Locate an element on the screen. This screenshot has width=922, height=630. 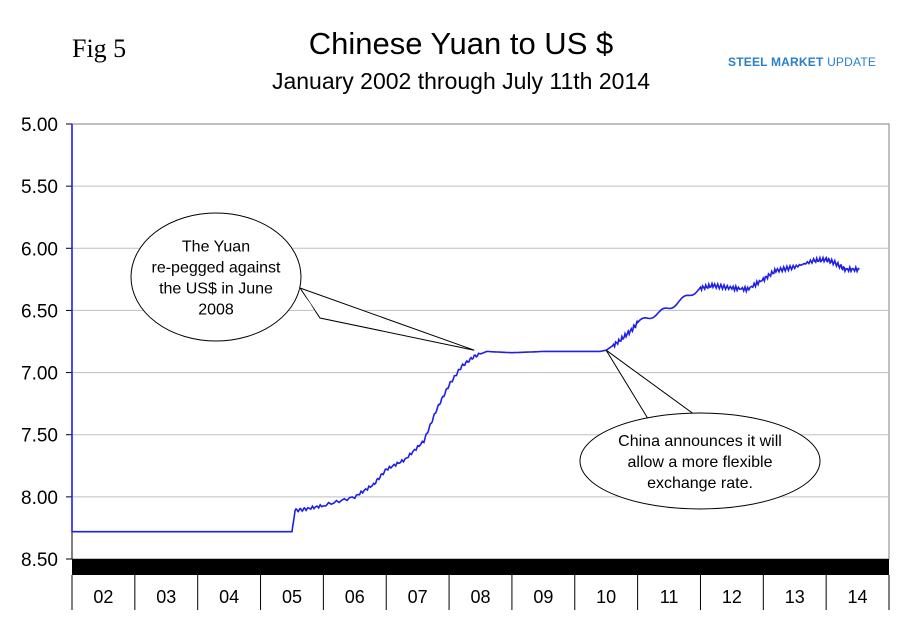
annotation-text: the US$ in June is located at coordinates (216, 289).